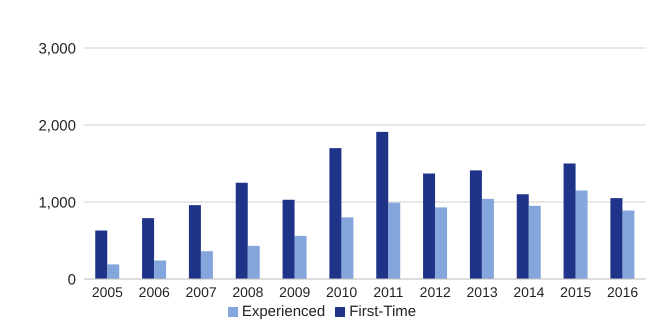  Describe the element at coordinates (388, 292) in the screenshot. I see `x-tick-label: 2011` at that location.